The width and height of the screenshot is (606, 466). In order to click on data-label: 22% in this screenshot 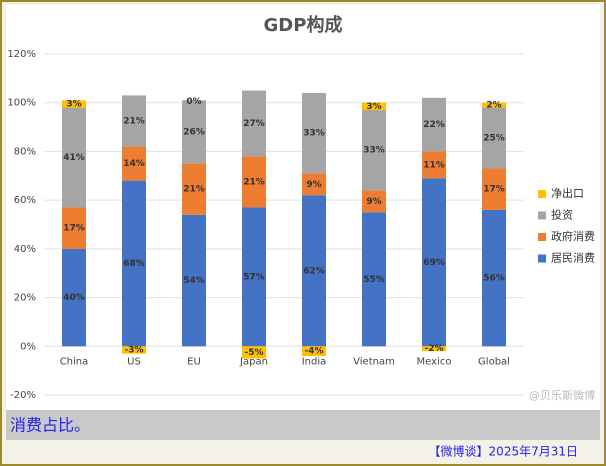, I will do `click(434, 125)`.